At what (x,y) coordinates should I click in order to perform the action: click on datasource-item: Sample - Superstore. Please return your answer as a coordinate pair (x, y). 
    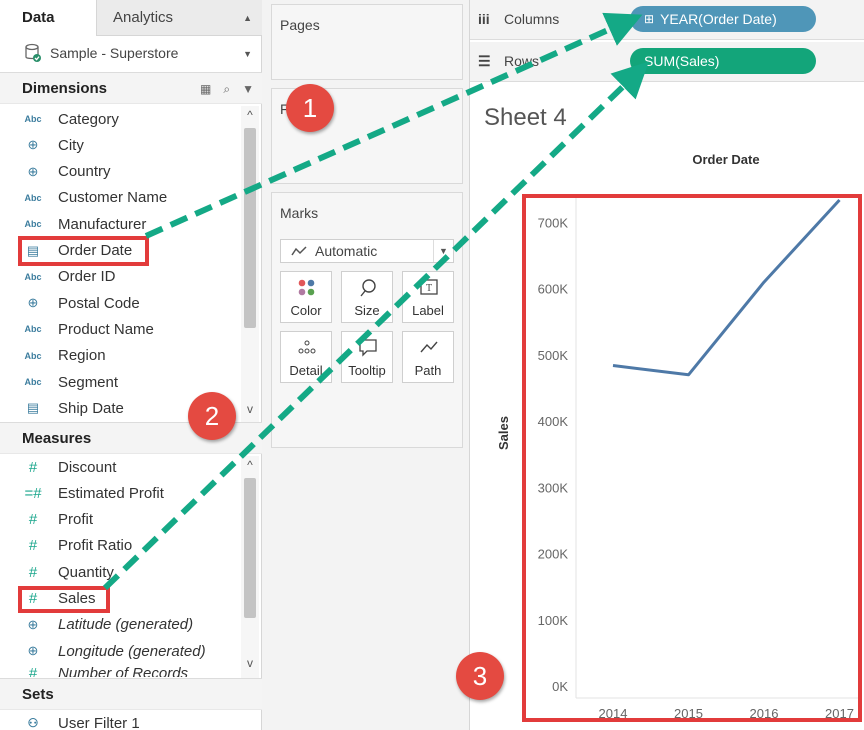
    Looking at the image, I should click on (101, 53).